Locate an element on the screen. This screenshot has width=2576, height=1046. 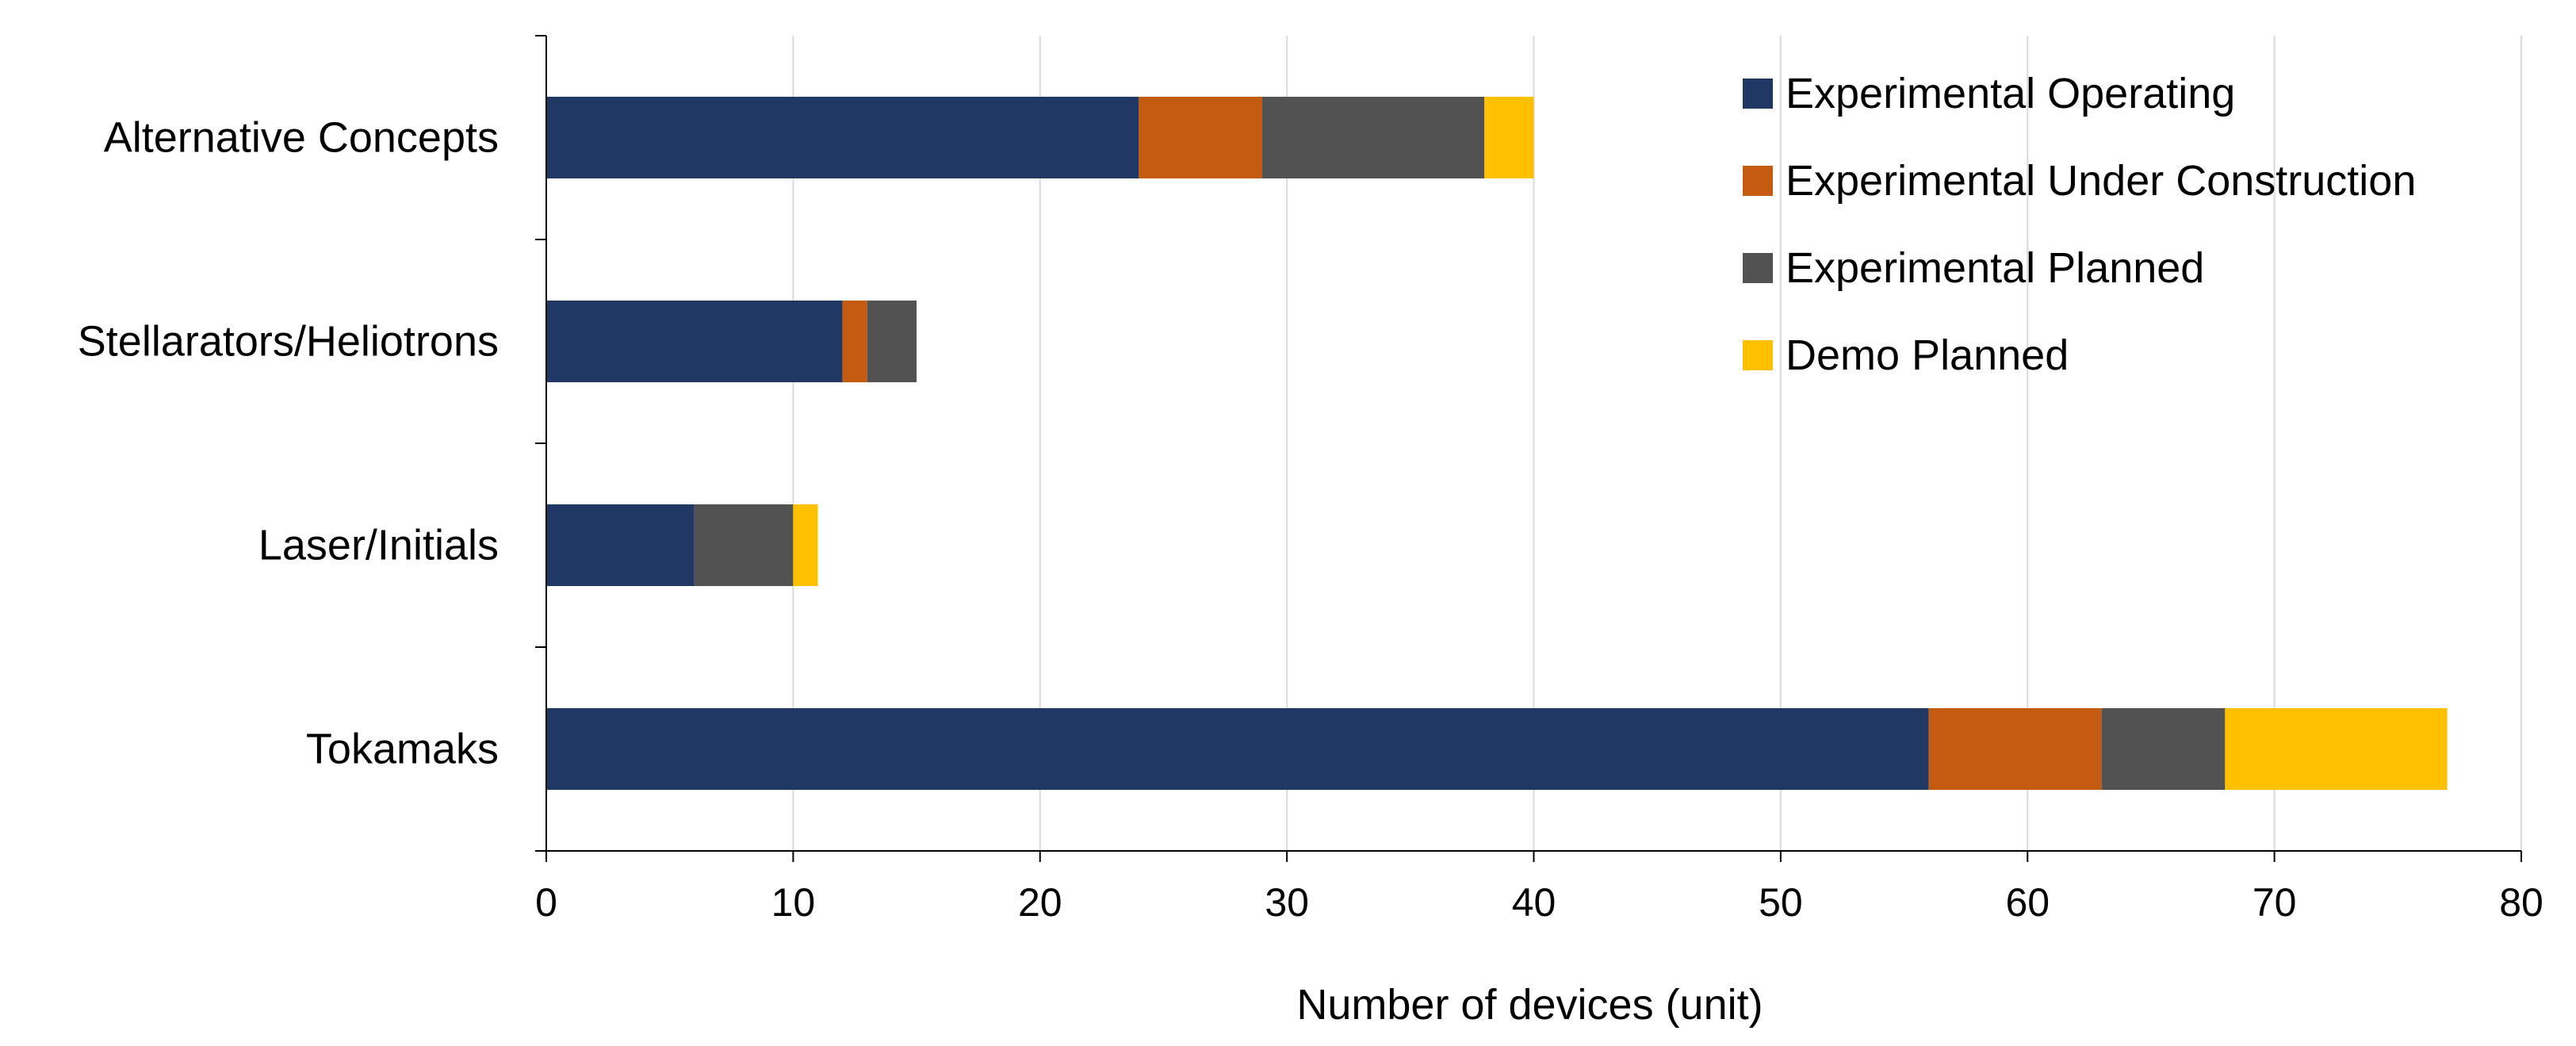
x-tick-label-60: 60 is located at coordinates (2027, 903).